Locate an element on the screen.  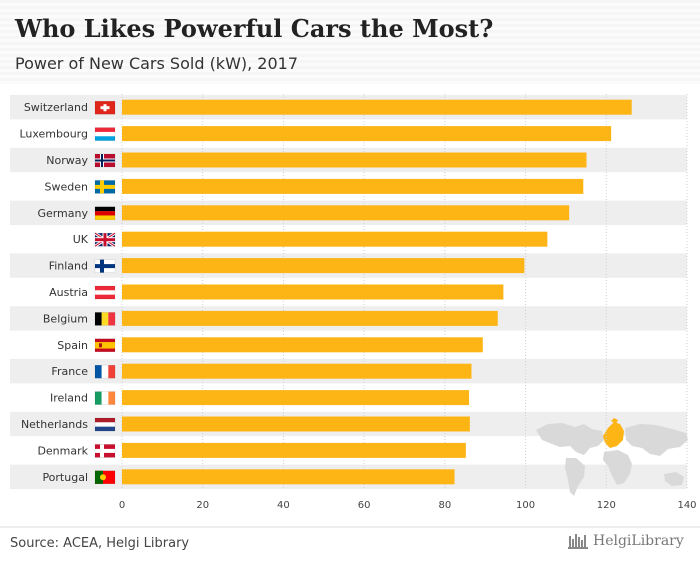
luxembourg-flag is located at coordinates (105, 134).